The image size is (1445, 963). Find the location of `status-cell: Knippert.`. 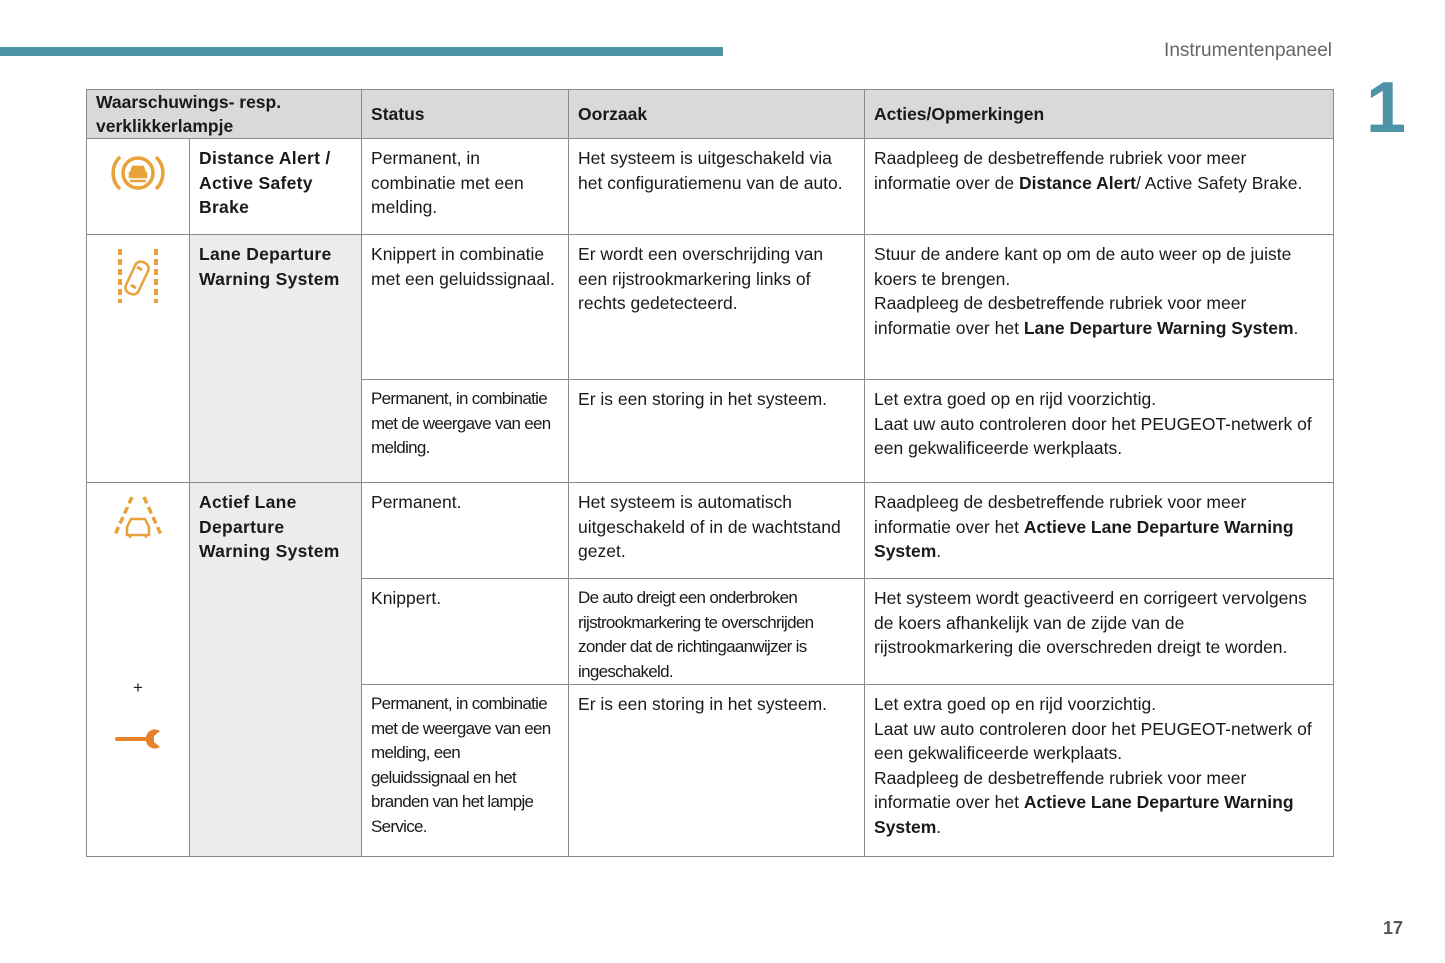

status-cell: Knippert. is located at coordinates (465, 631).